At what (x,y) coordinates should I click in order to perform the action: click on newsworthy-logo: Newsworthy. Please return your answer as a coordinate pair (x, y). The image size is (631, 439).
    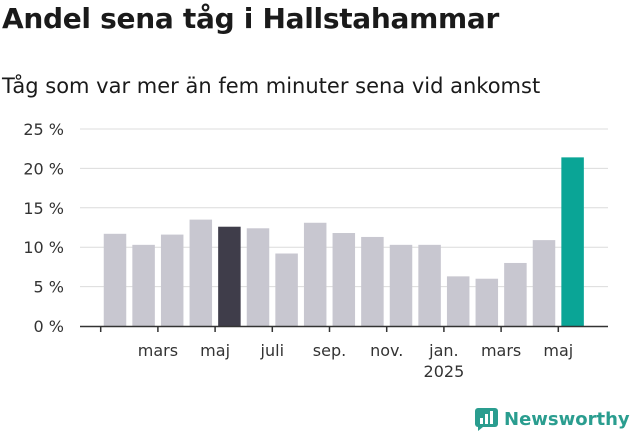
    Looking at the image, I should click on (552, 419).